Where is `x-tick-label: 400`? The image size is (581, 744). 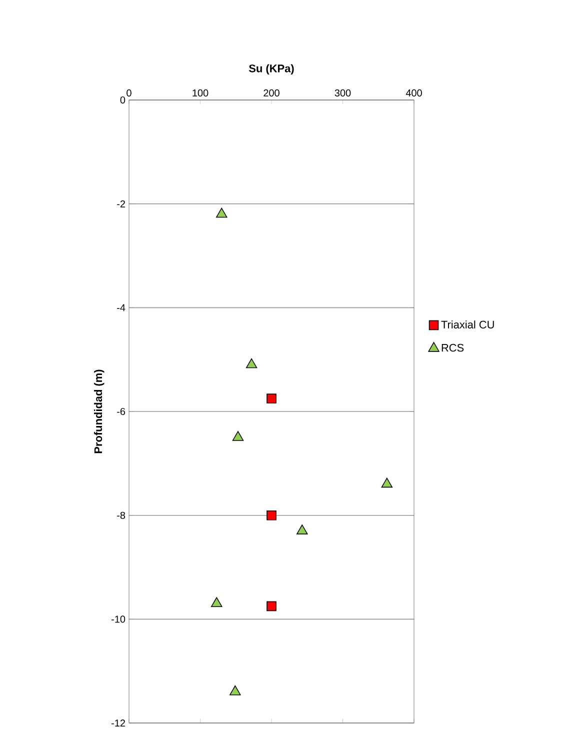
x-tick-label: 400 is located at coordinates (414, 92).